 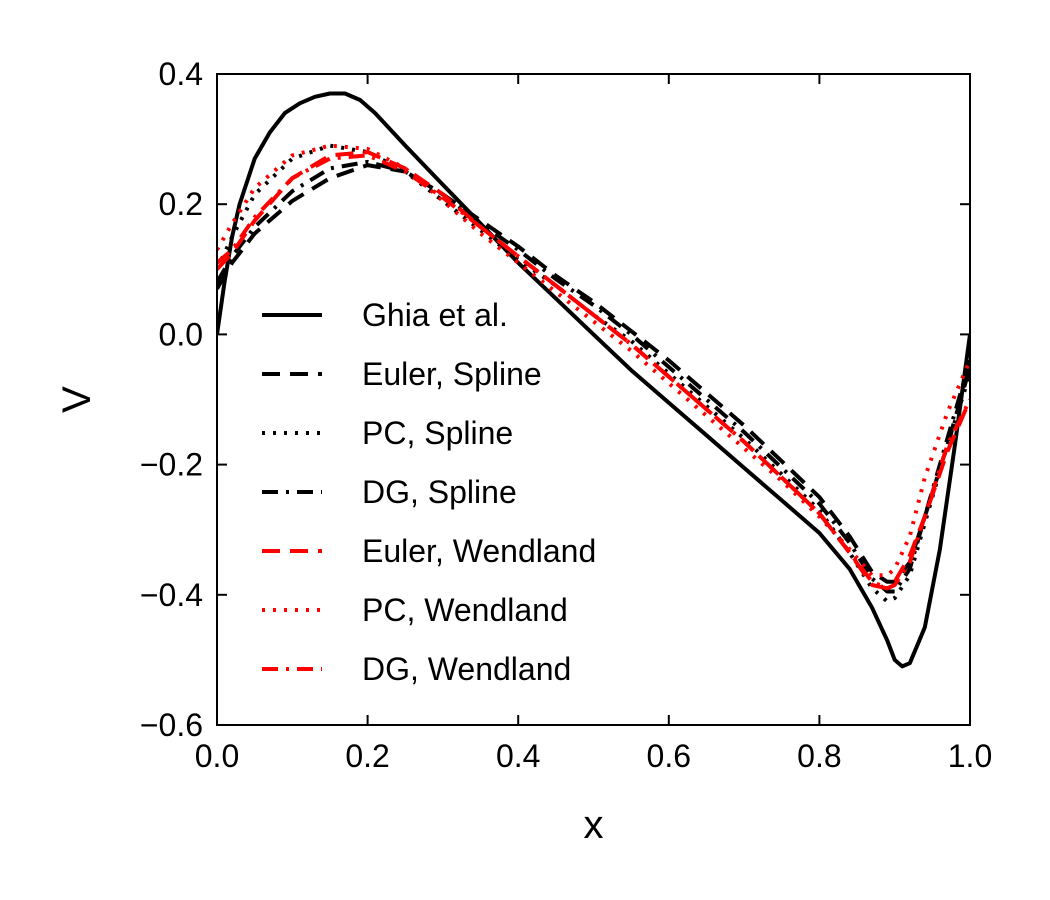 What do you see at coordinates (479, 551) in the screenshot?
I see `legend-label: Euler, Wendland` at bounding box center [479, 551].